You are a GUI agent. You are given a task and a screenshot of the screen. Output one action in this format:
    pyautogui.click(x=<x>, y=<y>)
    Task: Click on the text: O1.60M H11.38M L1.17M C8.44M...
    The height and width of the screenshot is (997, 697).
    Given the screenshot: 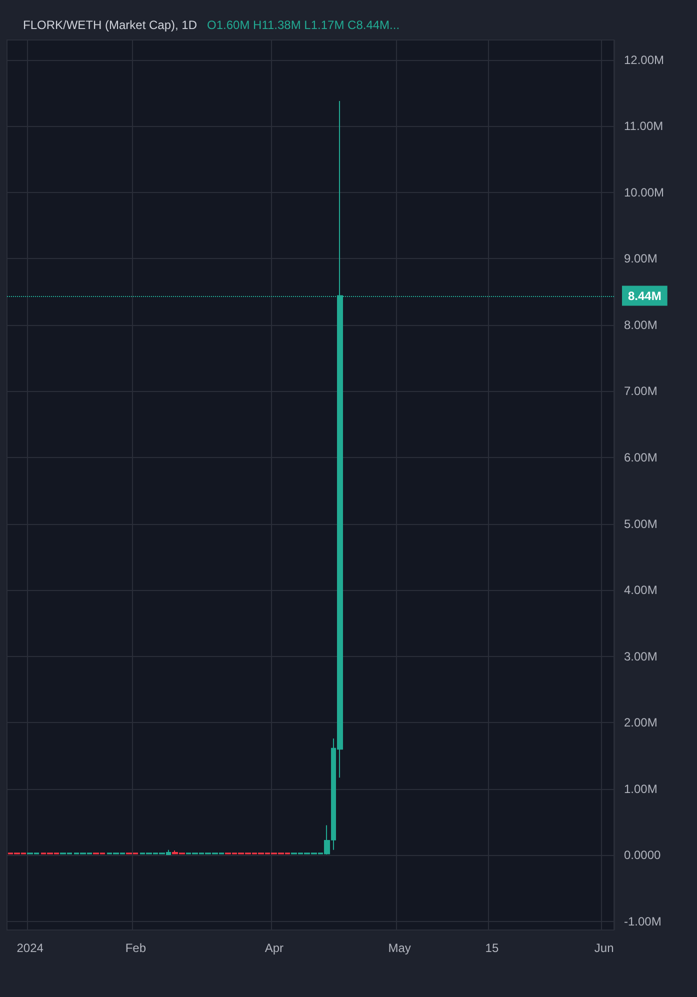 What is the action you would take?
    pyautogui.click(x=303, y=25)
    